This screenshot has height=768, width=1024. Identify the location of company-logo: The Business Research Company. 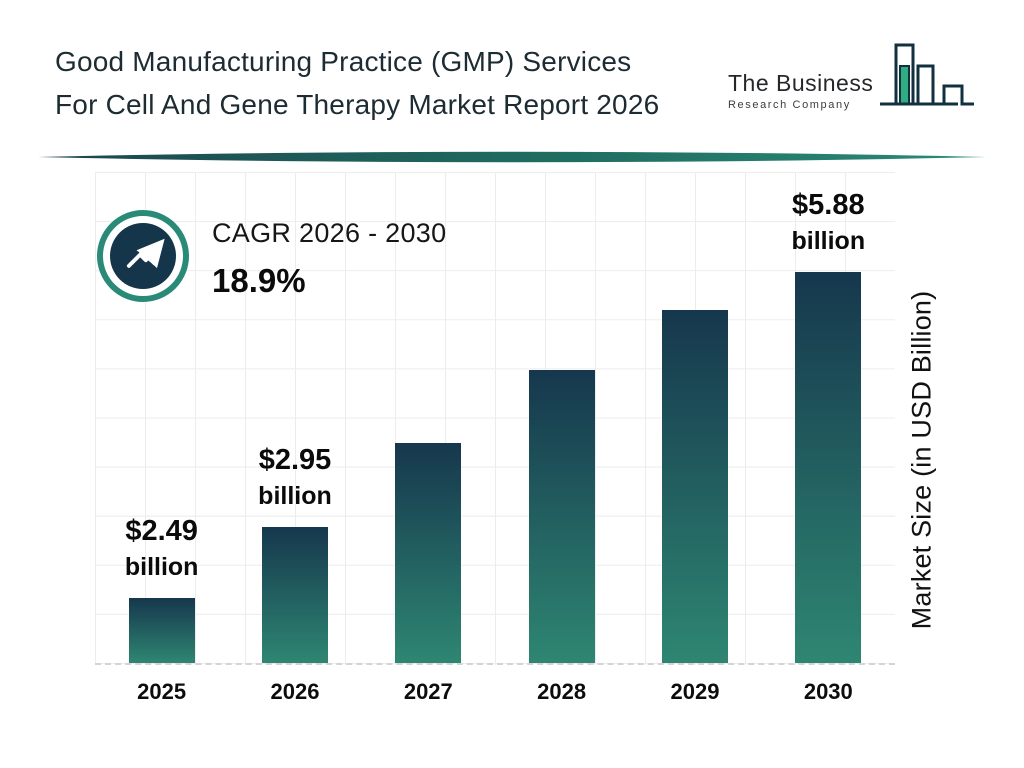
(853, 83).